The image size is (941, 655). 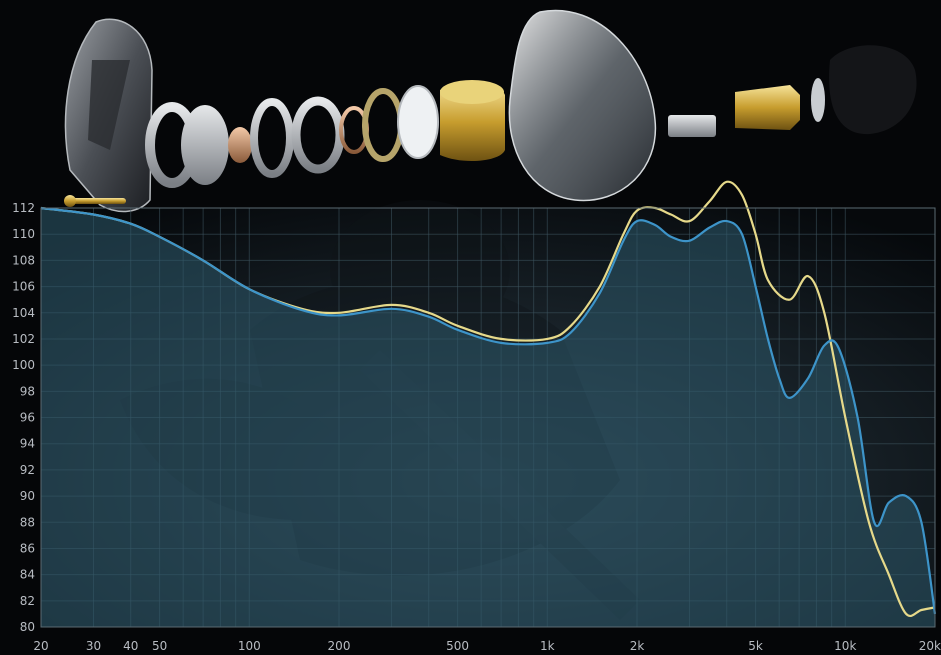 I want to click on gold-pin, so click(x=96, y=201).